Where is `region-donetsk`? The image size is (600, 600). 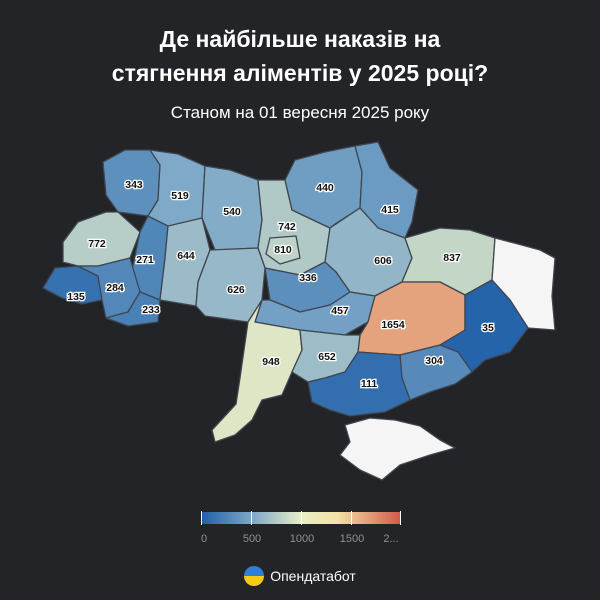 region-donetsk is located at coordinates (484, 326).